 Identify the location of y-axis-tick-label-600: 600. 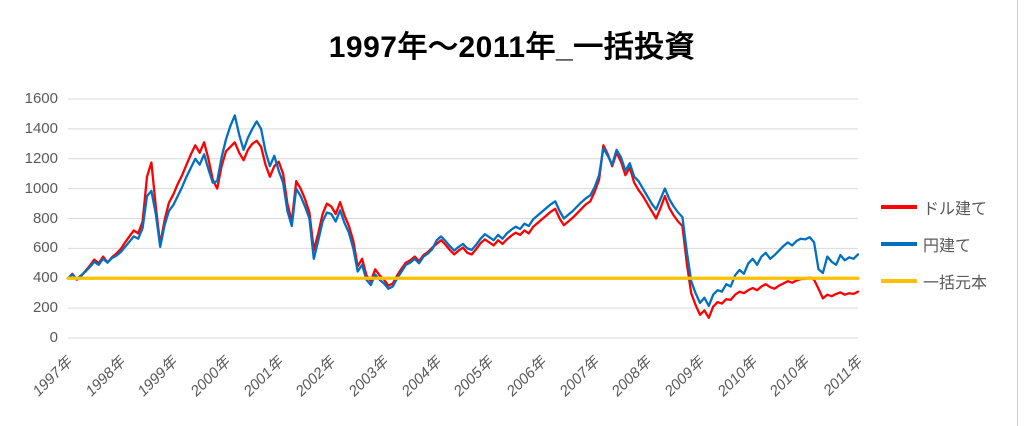
(45, 248).